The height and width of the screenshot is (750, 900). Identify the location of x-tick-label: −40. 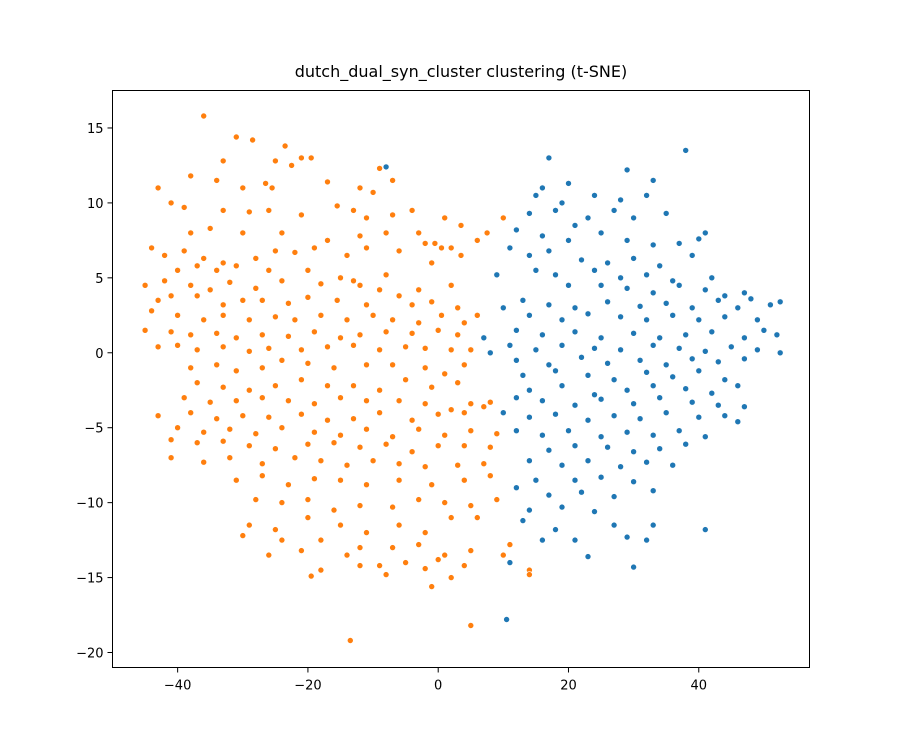
(177, 686).